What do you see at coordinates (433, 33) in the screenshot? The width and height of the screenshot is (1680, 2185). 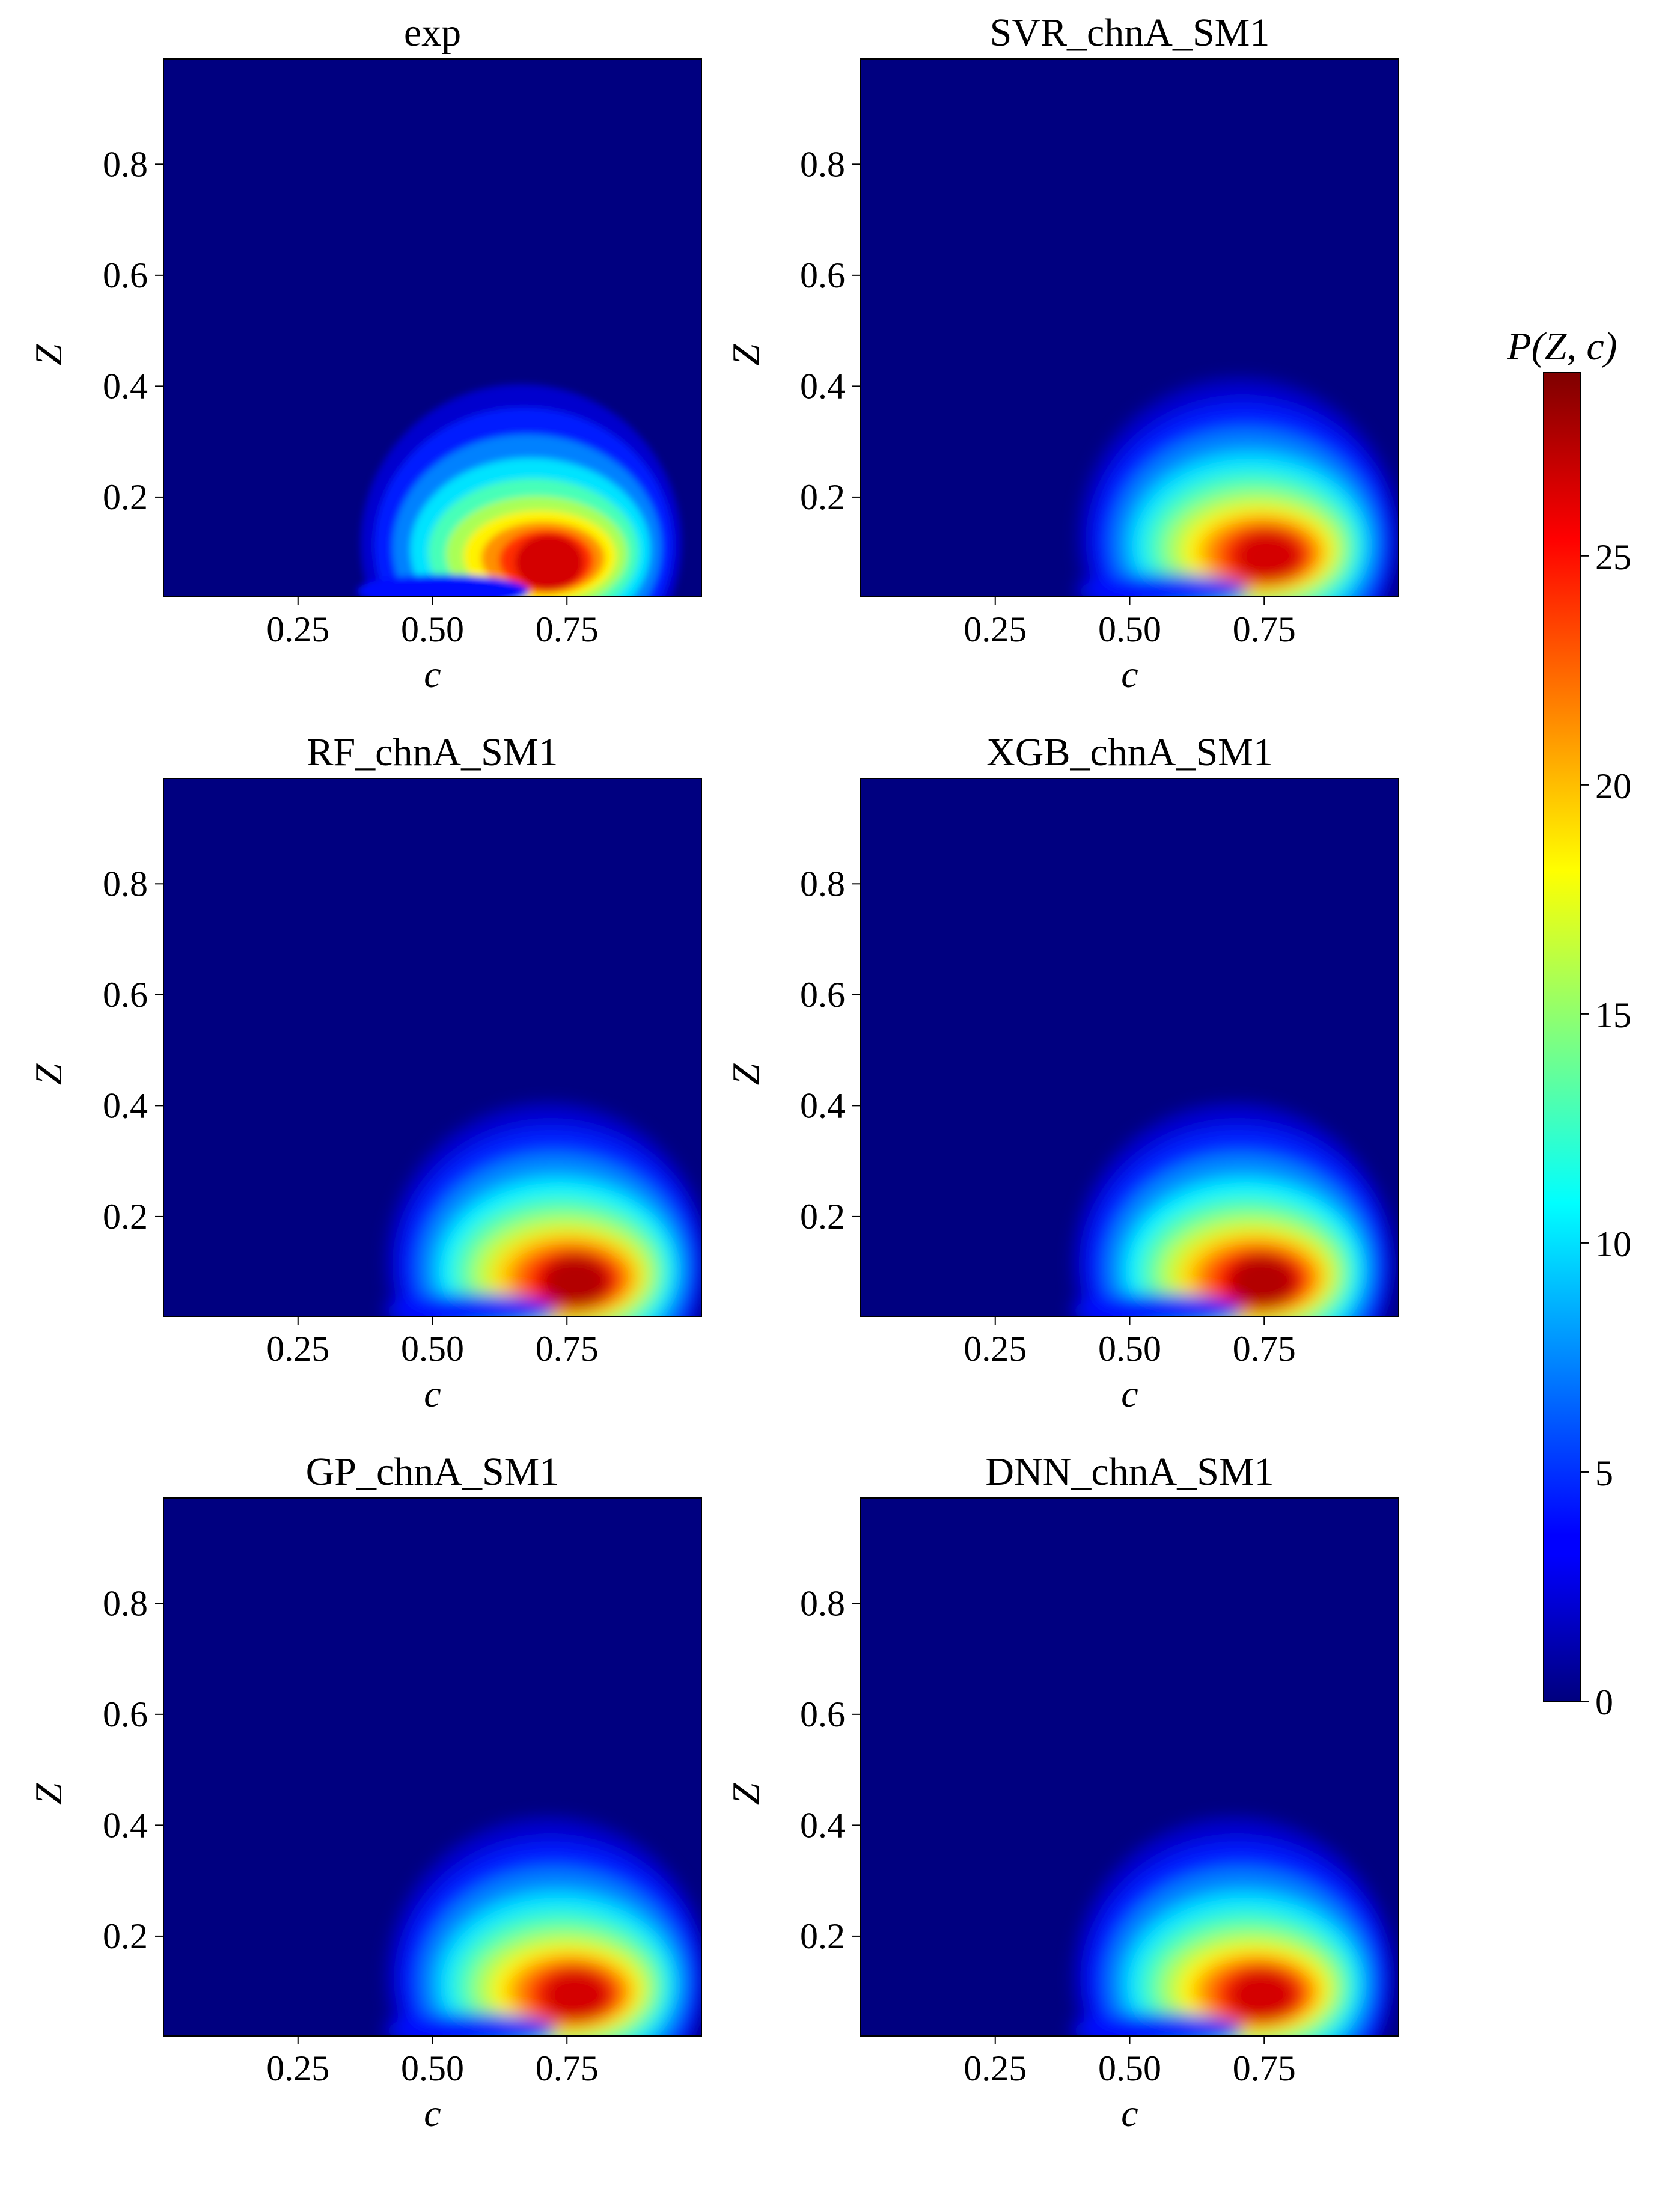 I see `panel-title: exp` at bounding box center [433, 33].